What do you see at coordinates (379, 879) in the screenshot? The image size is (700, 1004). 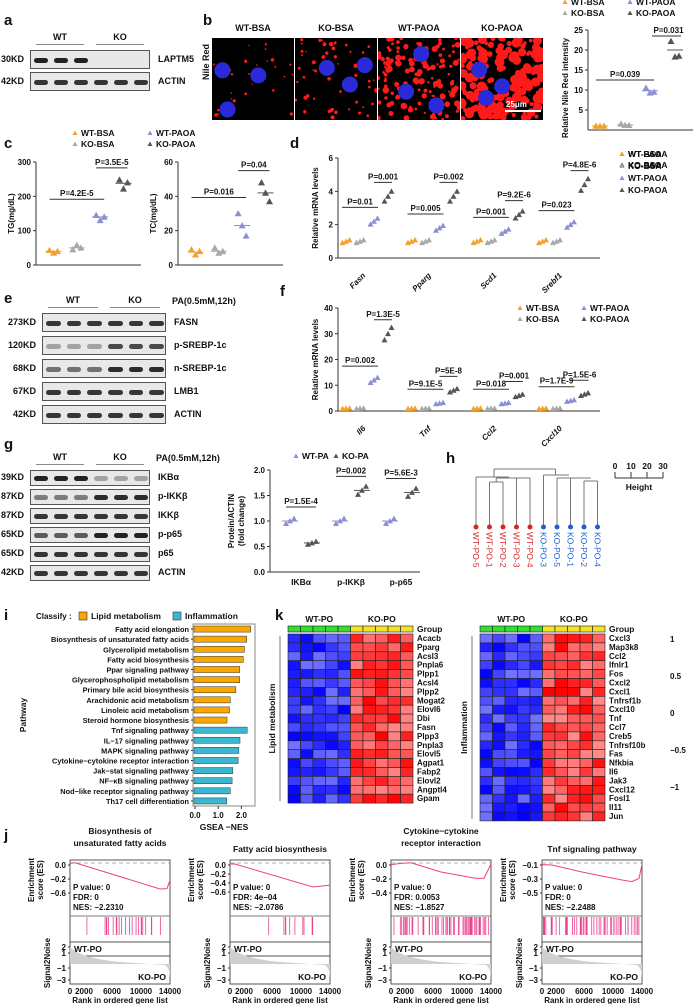 I see `chart-text: −0.2` at bounding box center [379, 879].